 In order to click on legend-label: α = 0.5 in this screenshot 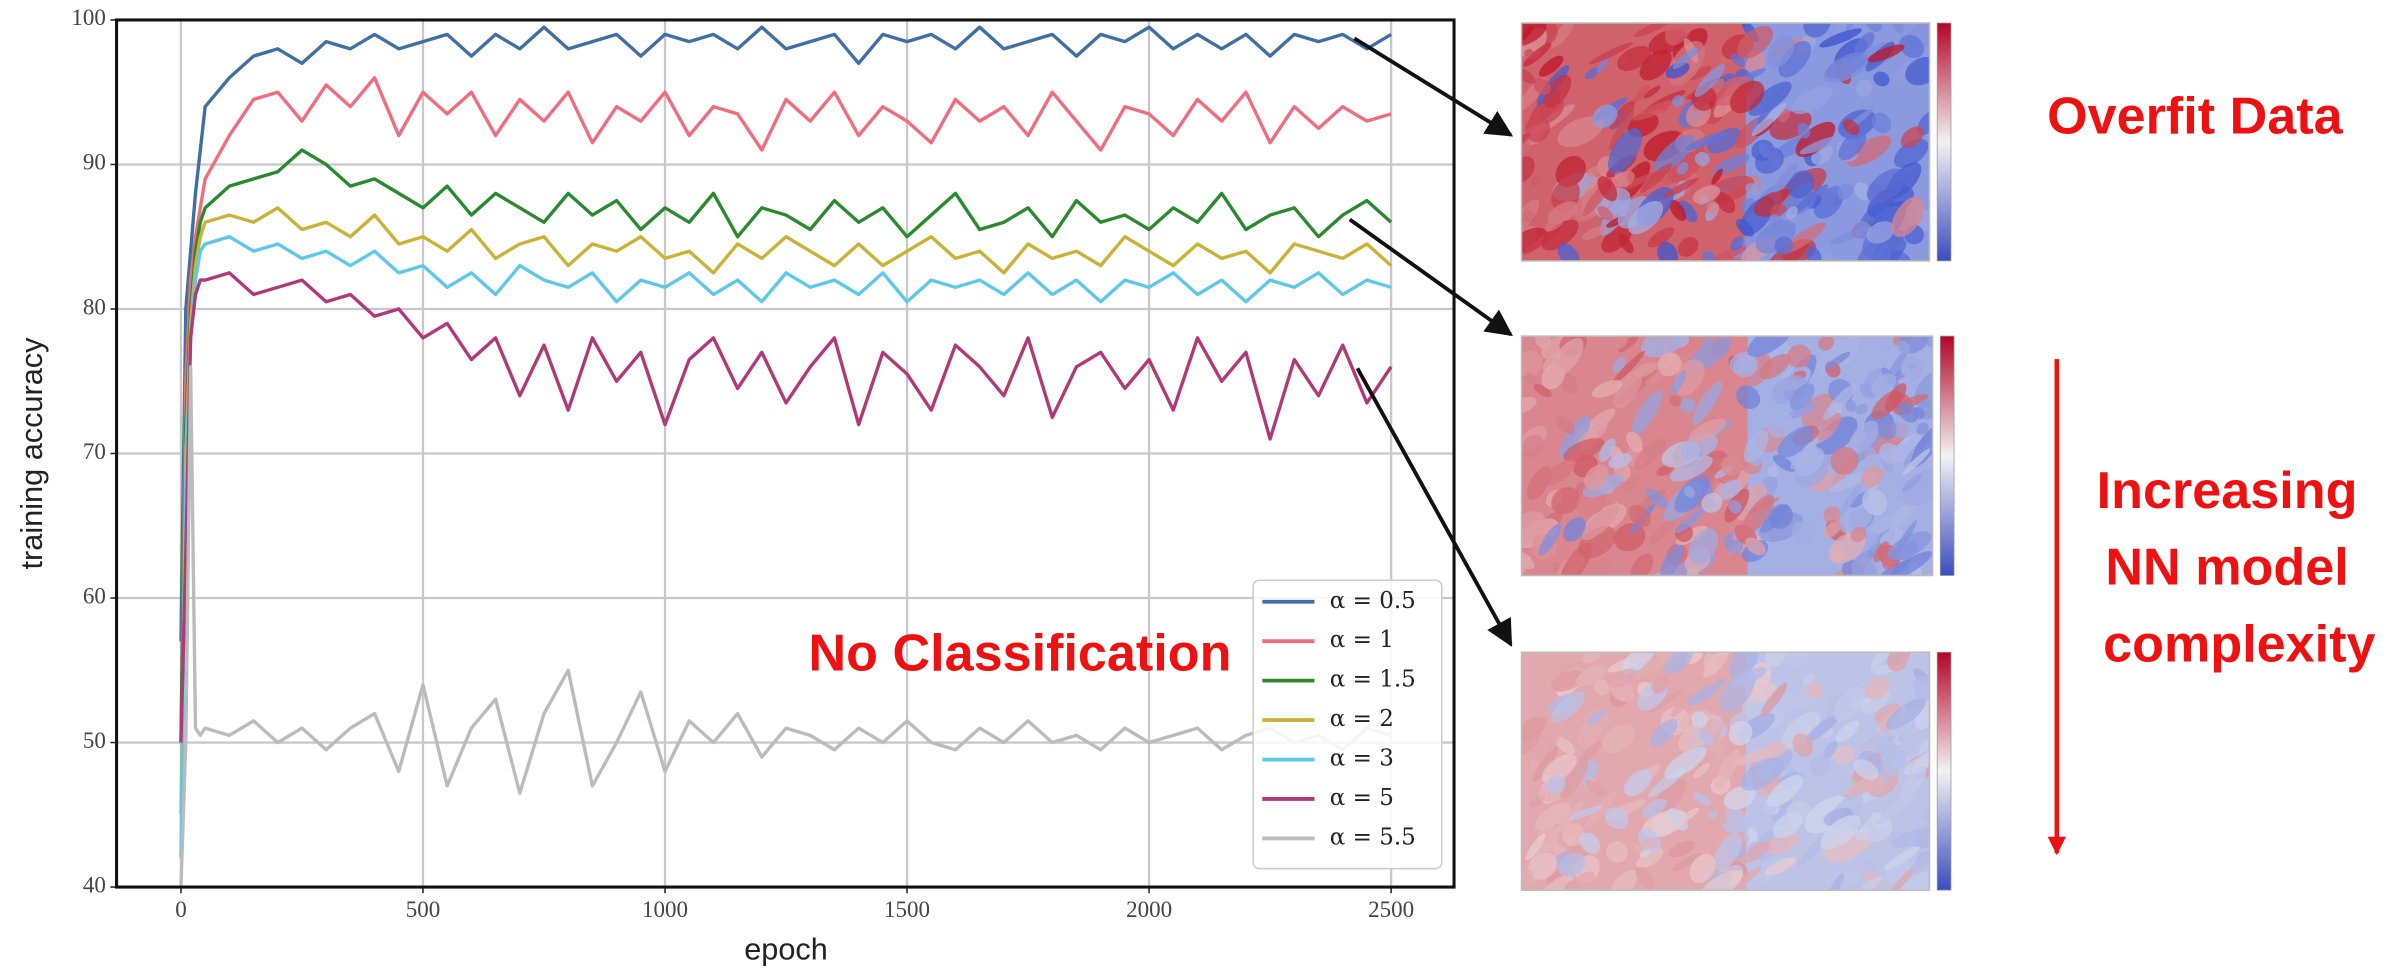, I will do `click(1373, 601)`.